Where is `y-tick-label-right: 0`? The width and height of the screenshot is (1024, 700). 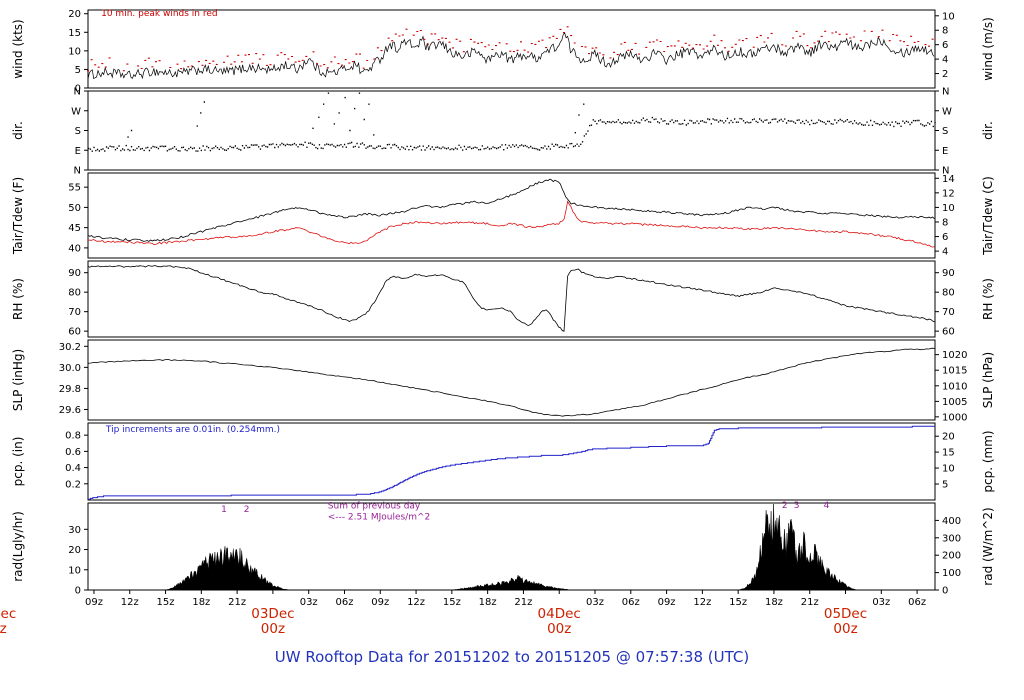 y-tick-label-right: 0 is located at coordinates (945, 591).